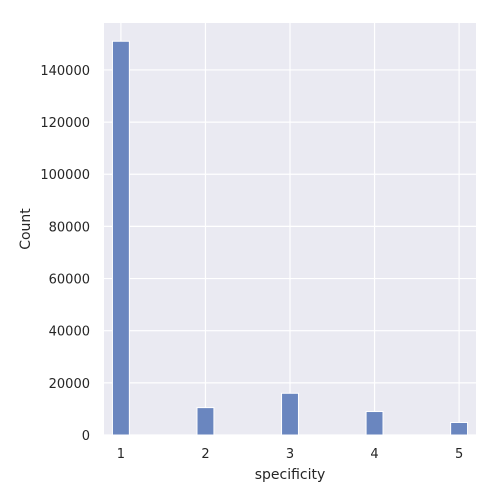  What do you see at coordinates (65, 71) in the screenshot?
I see `y-tick-label: 140000` at bounding box center [65, 71].